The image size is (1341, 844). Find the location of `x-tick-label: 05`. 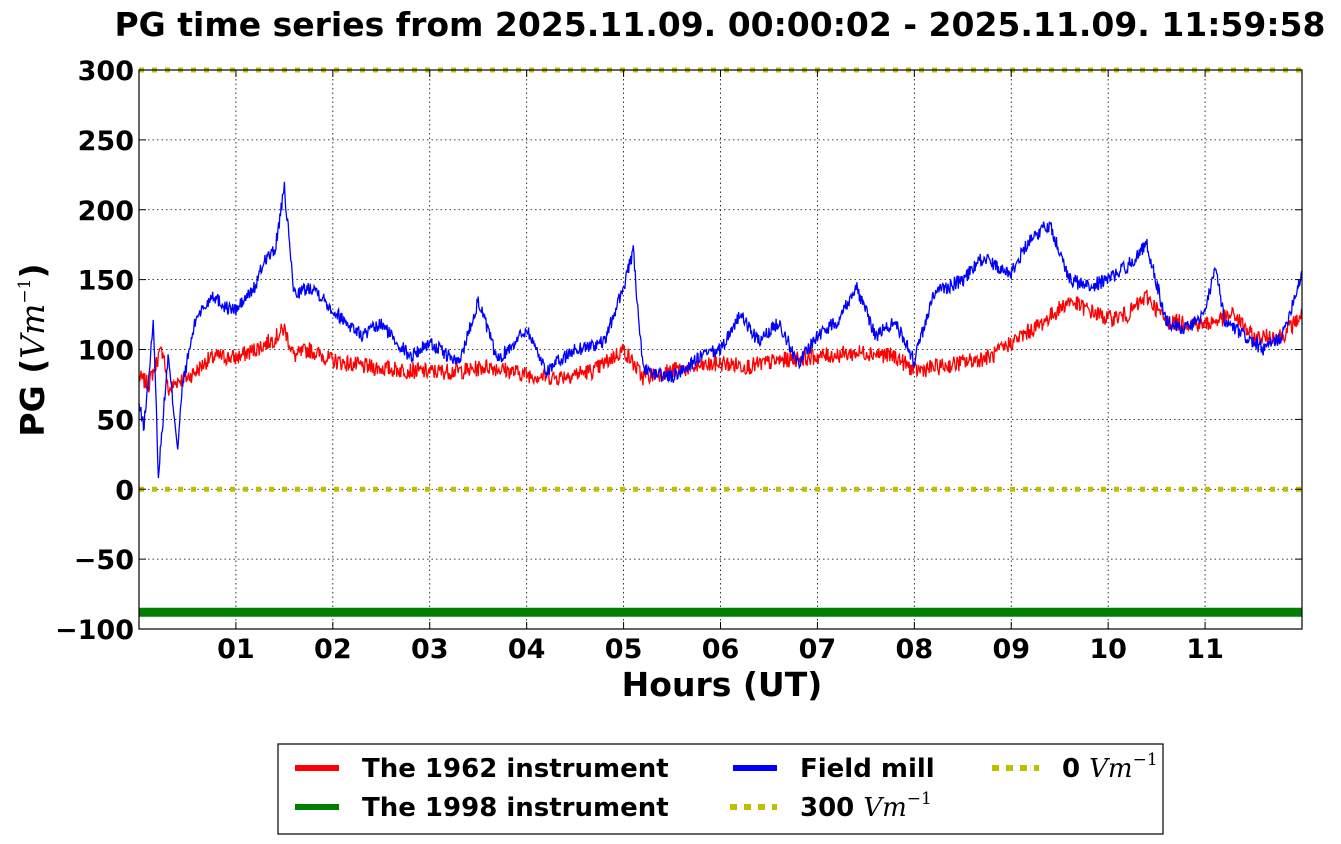

x-tick-label: 05 is located at coordinates (624, 649).